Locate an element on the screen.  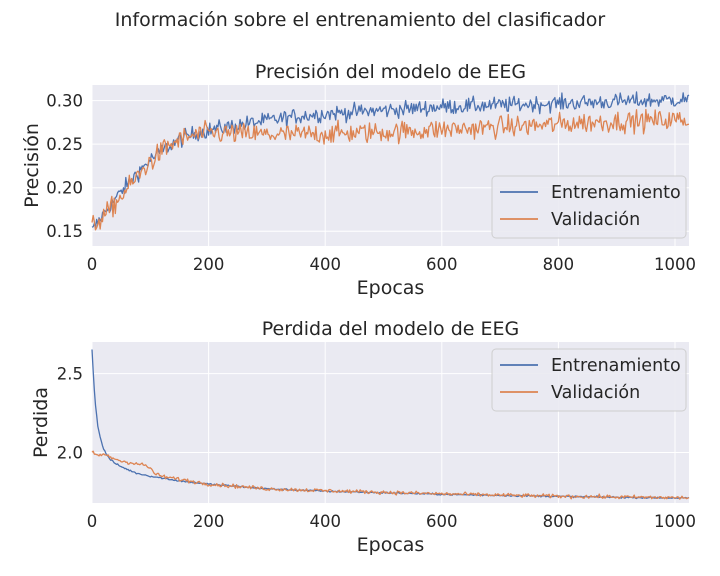
loss-x-axis-label: Epocas is located at coordinates (391, 545).